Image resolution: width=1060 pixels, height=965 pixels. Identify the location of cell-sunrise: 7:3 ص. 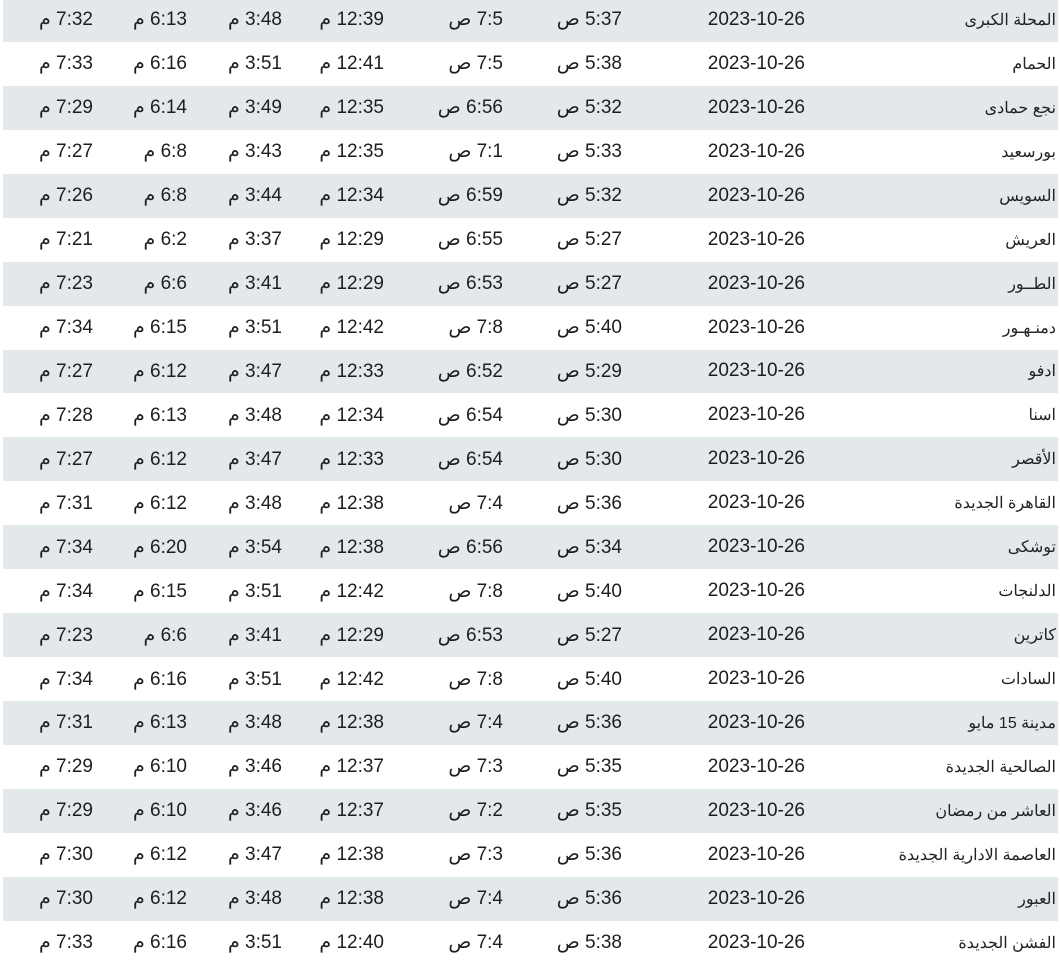
(475, 767).